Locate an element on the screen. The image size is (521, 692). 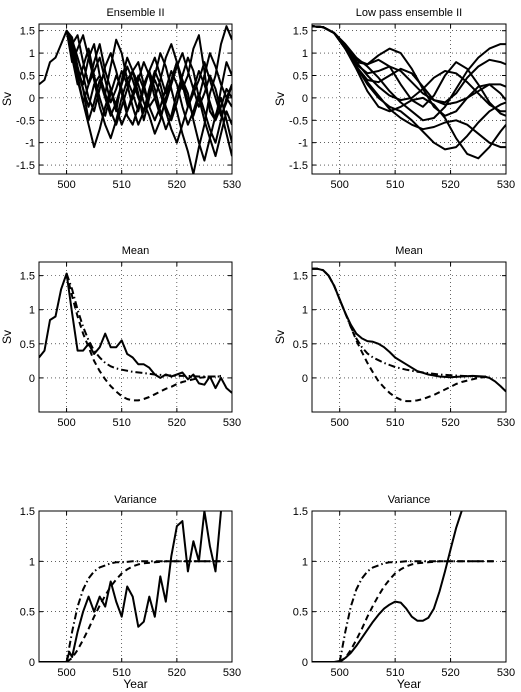
chart-panel-3: 500 510 520 530 0 0.5 1 1.5 Mean Sv is located at coordinates (394, 337).